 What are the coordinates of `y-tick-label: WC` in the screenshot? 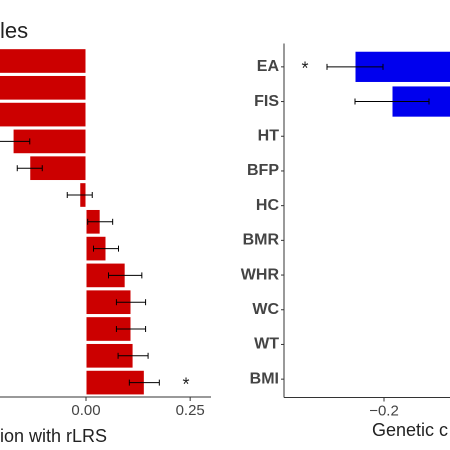 It's located at (265, 309).